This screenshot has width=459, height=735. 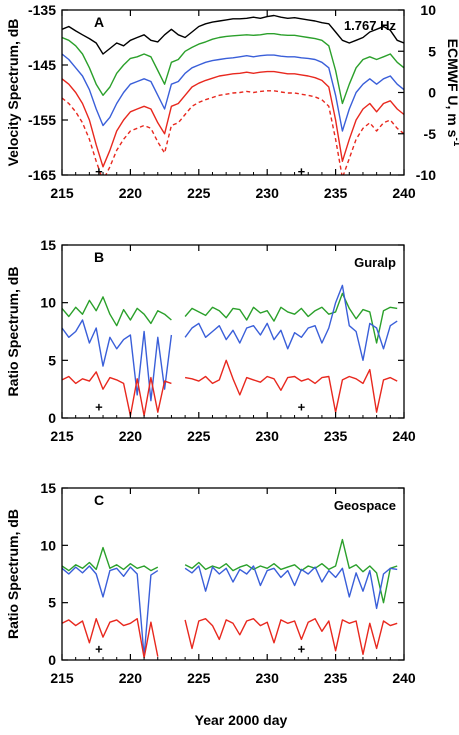 I want to click on y-tick-label: -155, so click(x=42, y=120).